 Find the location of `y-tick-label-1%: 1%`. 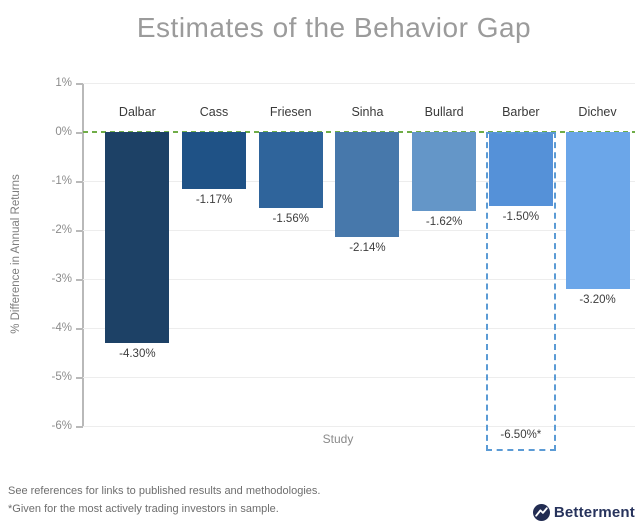

y-tick-label-1%: 1% is located at coordinates (63, 83).